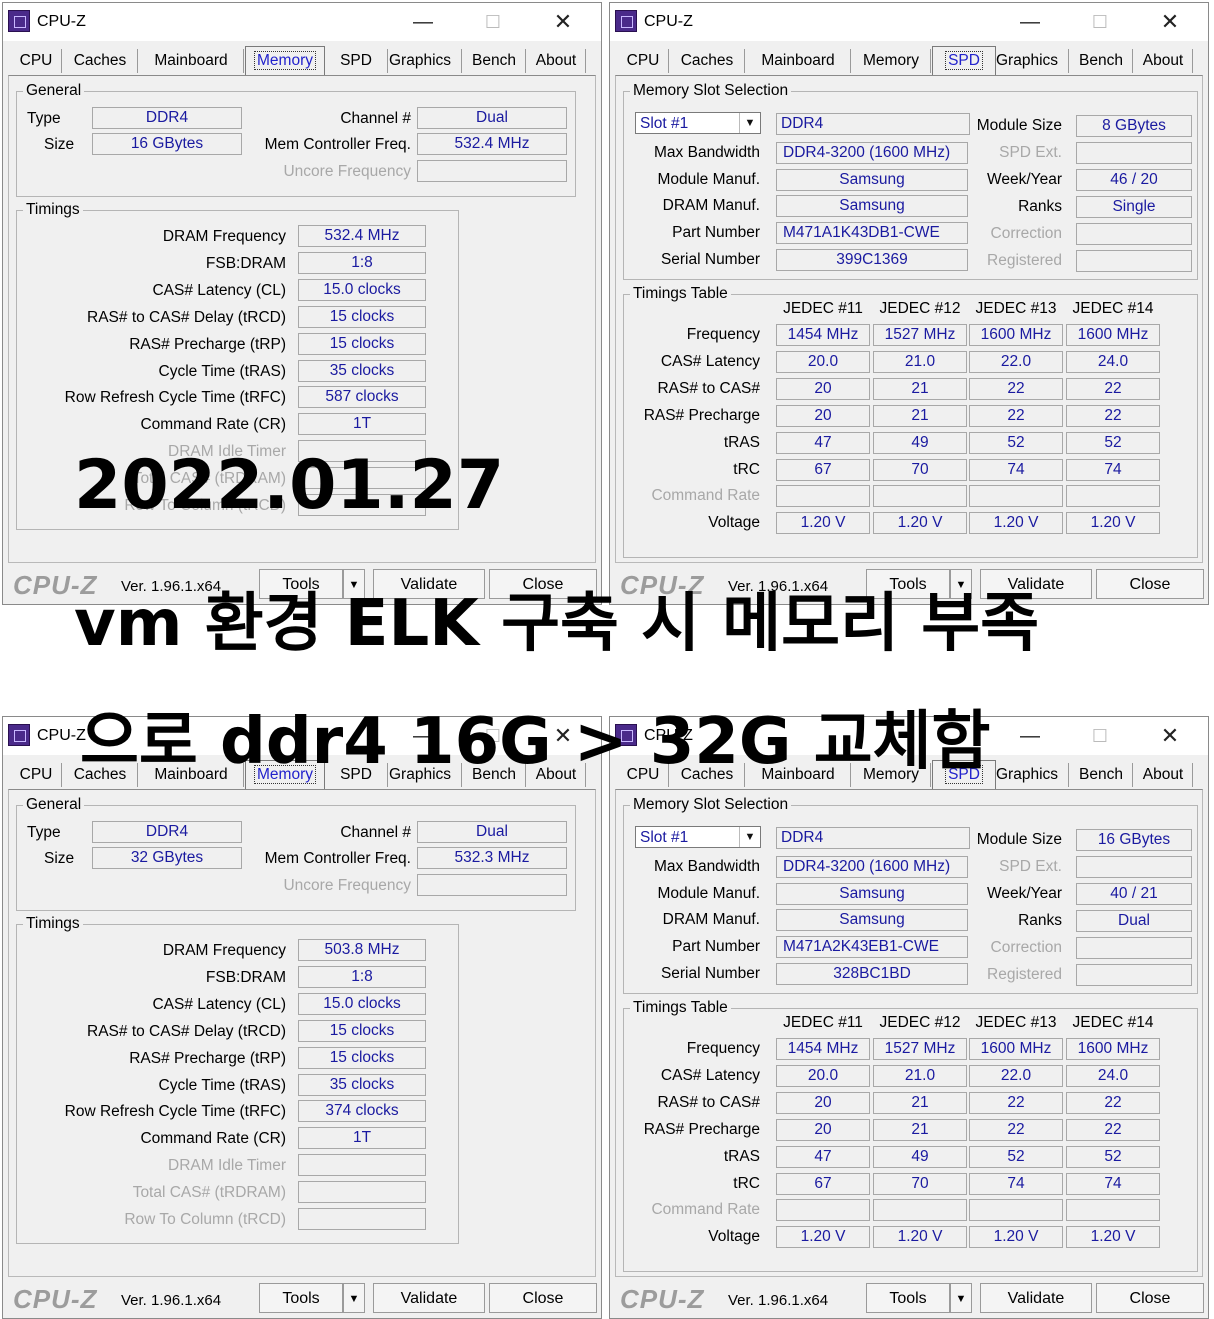 Image resolution: width=1214 pixels, height=1319 pixels. I want to click on timing-label: Row Refresh Cycle Time (tRFC), so click(175, 1112).